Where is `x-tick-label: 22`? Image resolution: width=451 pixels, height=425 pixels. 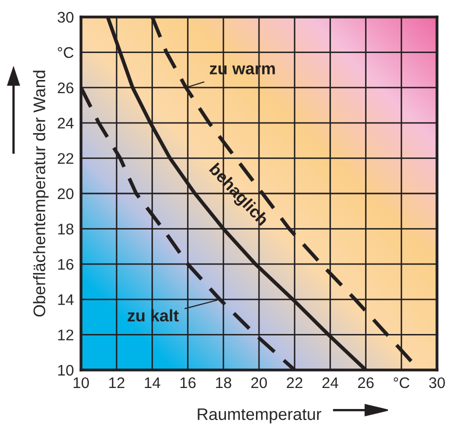 x-tick-label: 22 is located at coordinates (294, 382).